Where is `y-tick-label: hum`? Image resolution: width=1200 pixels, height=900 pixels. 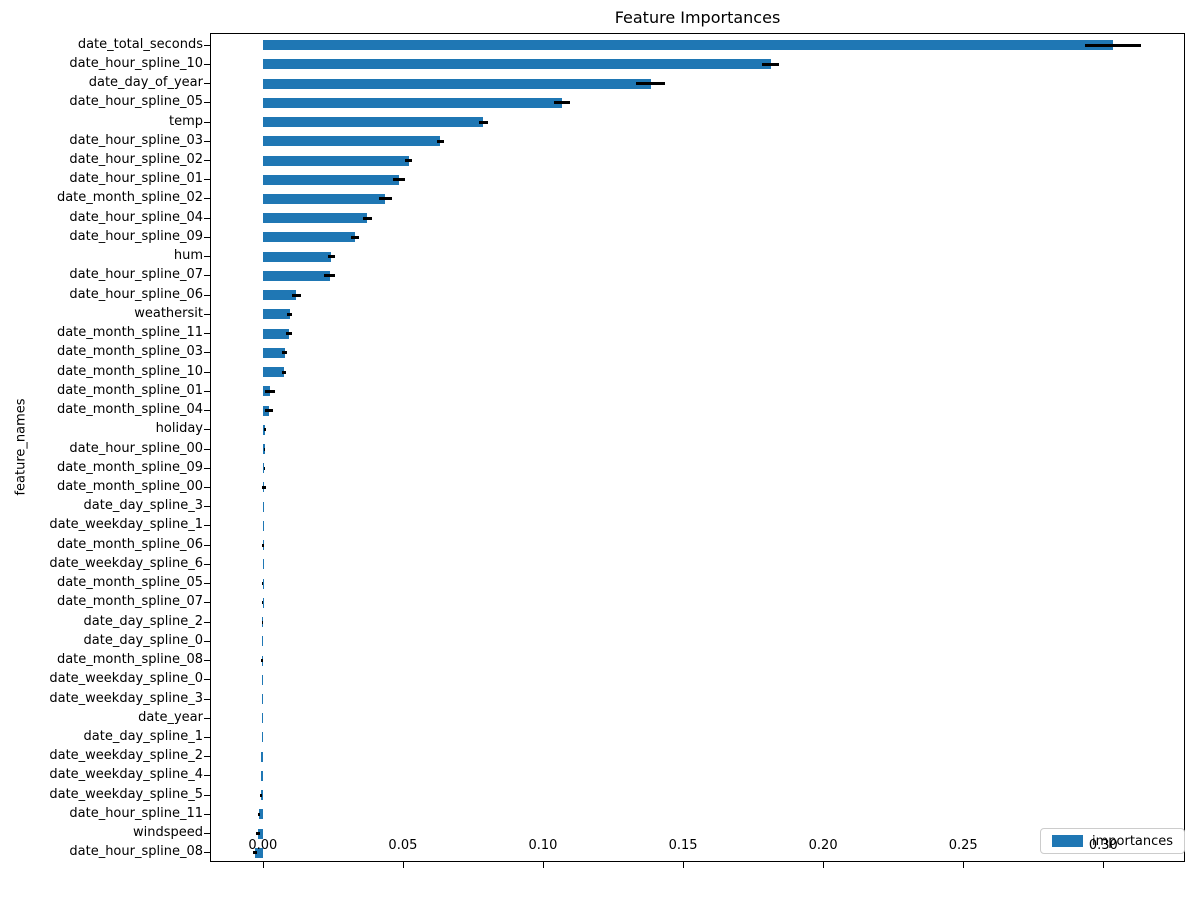
y-tick-label: hum is located at coordinates (188, 256).